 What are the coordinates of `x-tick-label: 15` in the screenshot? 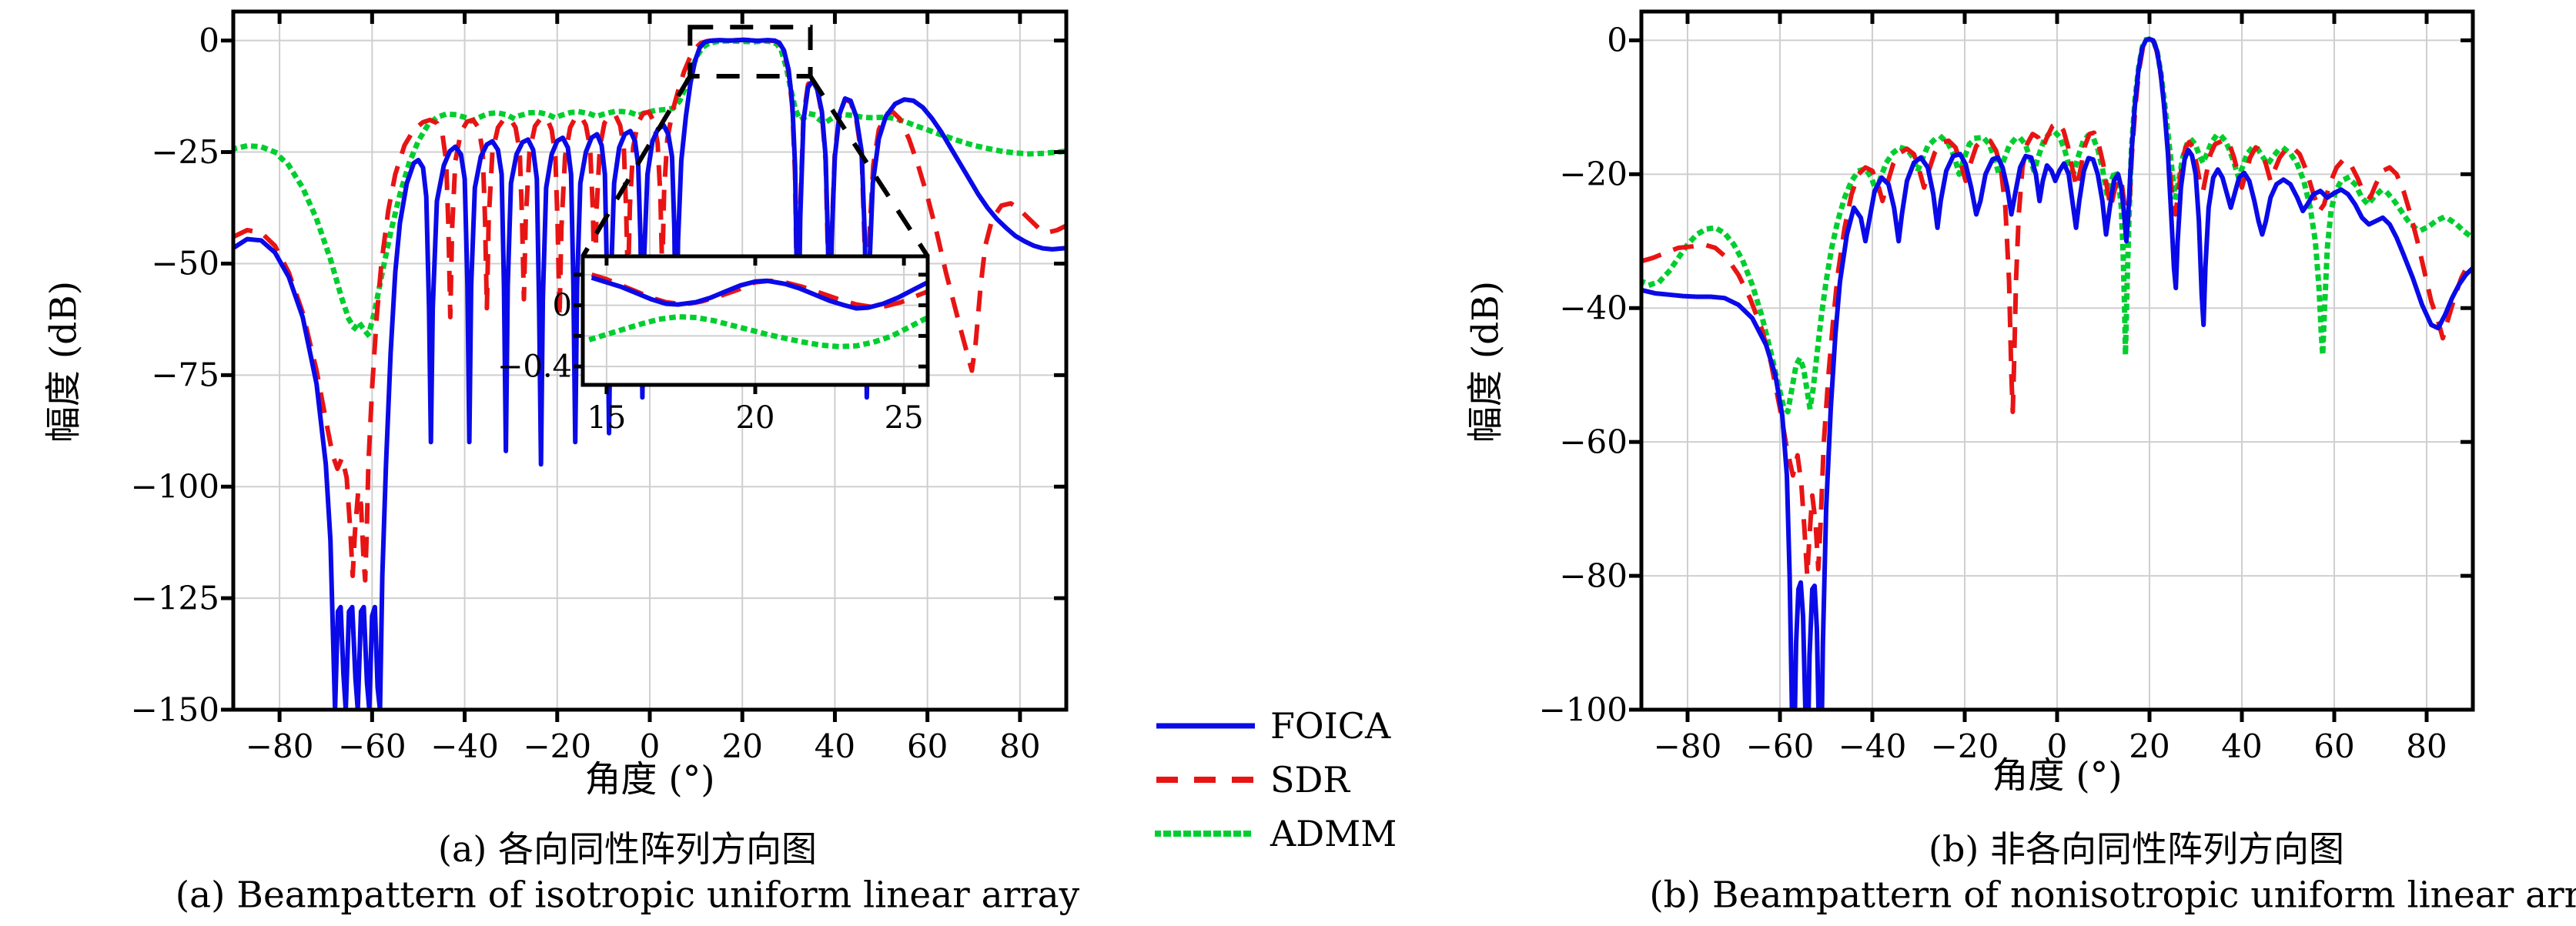 It's located at (606, 418).